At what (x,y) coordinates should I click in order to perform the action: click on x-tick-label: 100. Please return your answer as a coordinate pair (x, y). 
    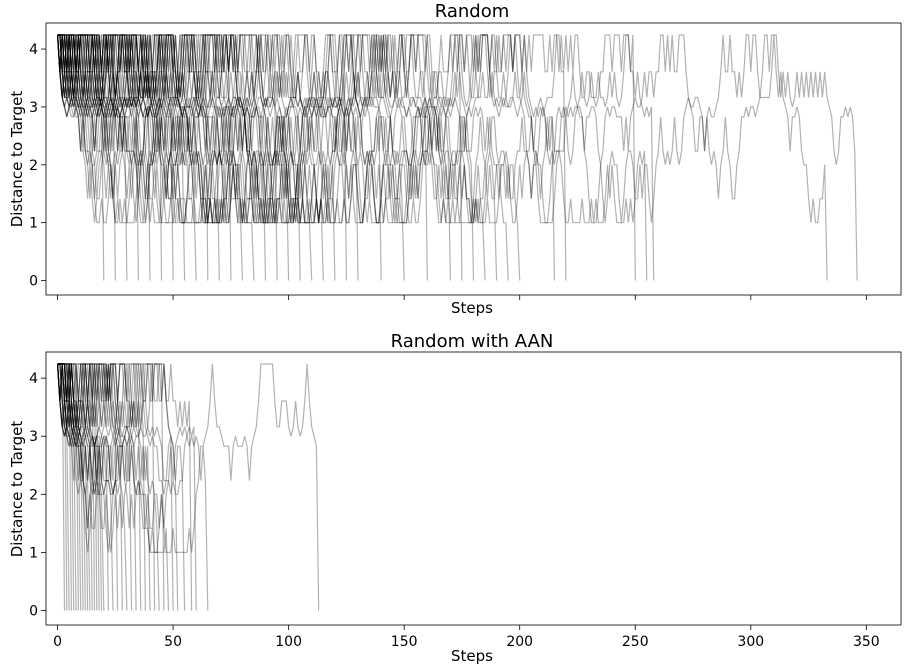
    Looking at the image, I should click on (288, 642).